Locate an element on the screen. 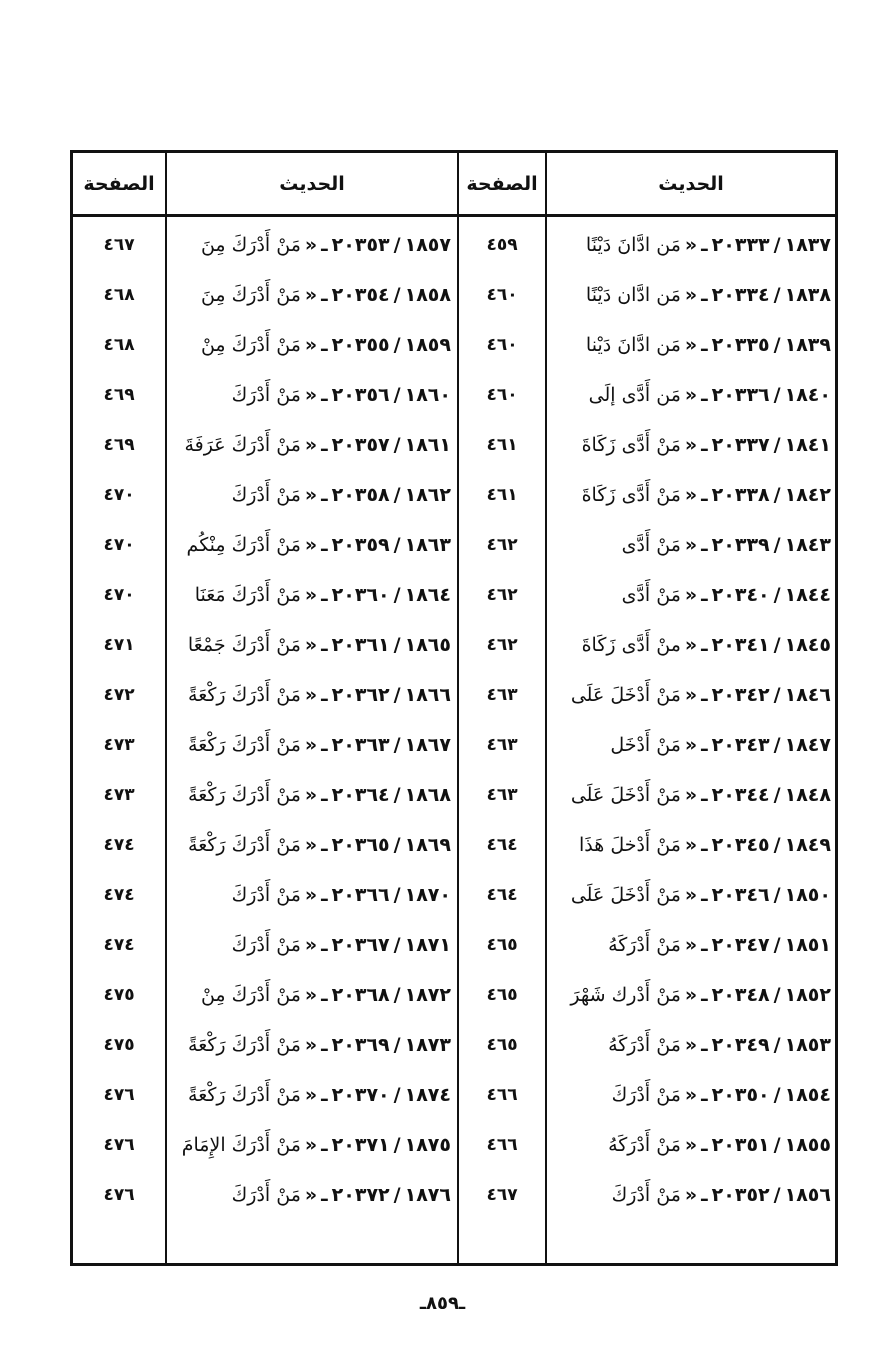  hadith-text: مَنْ أَدْرَكَ مِنَ is located at coordinates (250, 295).